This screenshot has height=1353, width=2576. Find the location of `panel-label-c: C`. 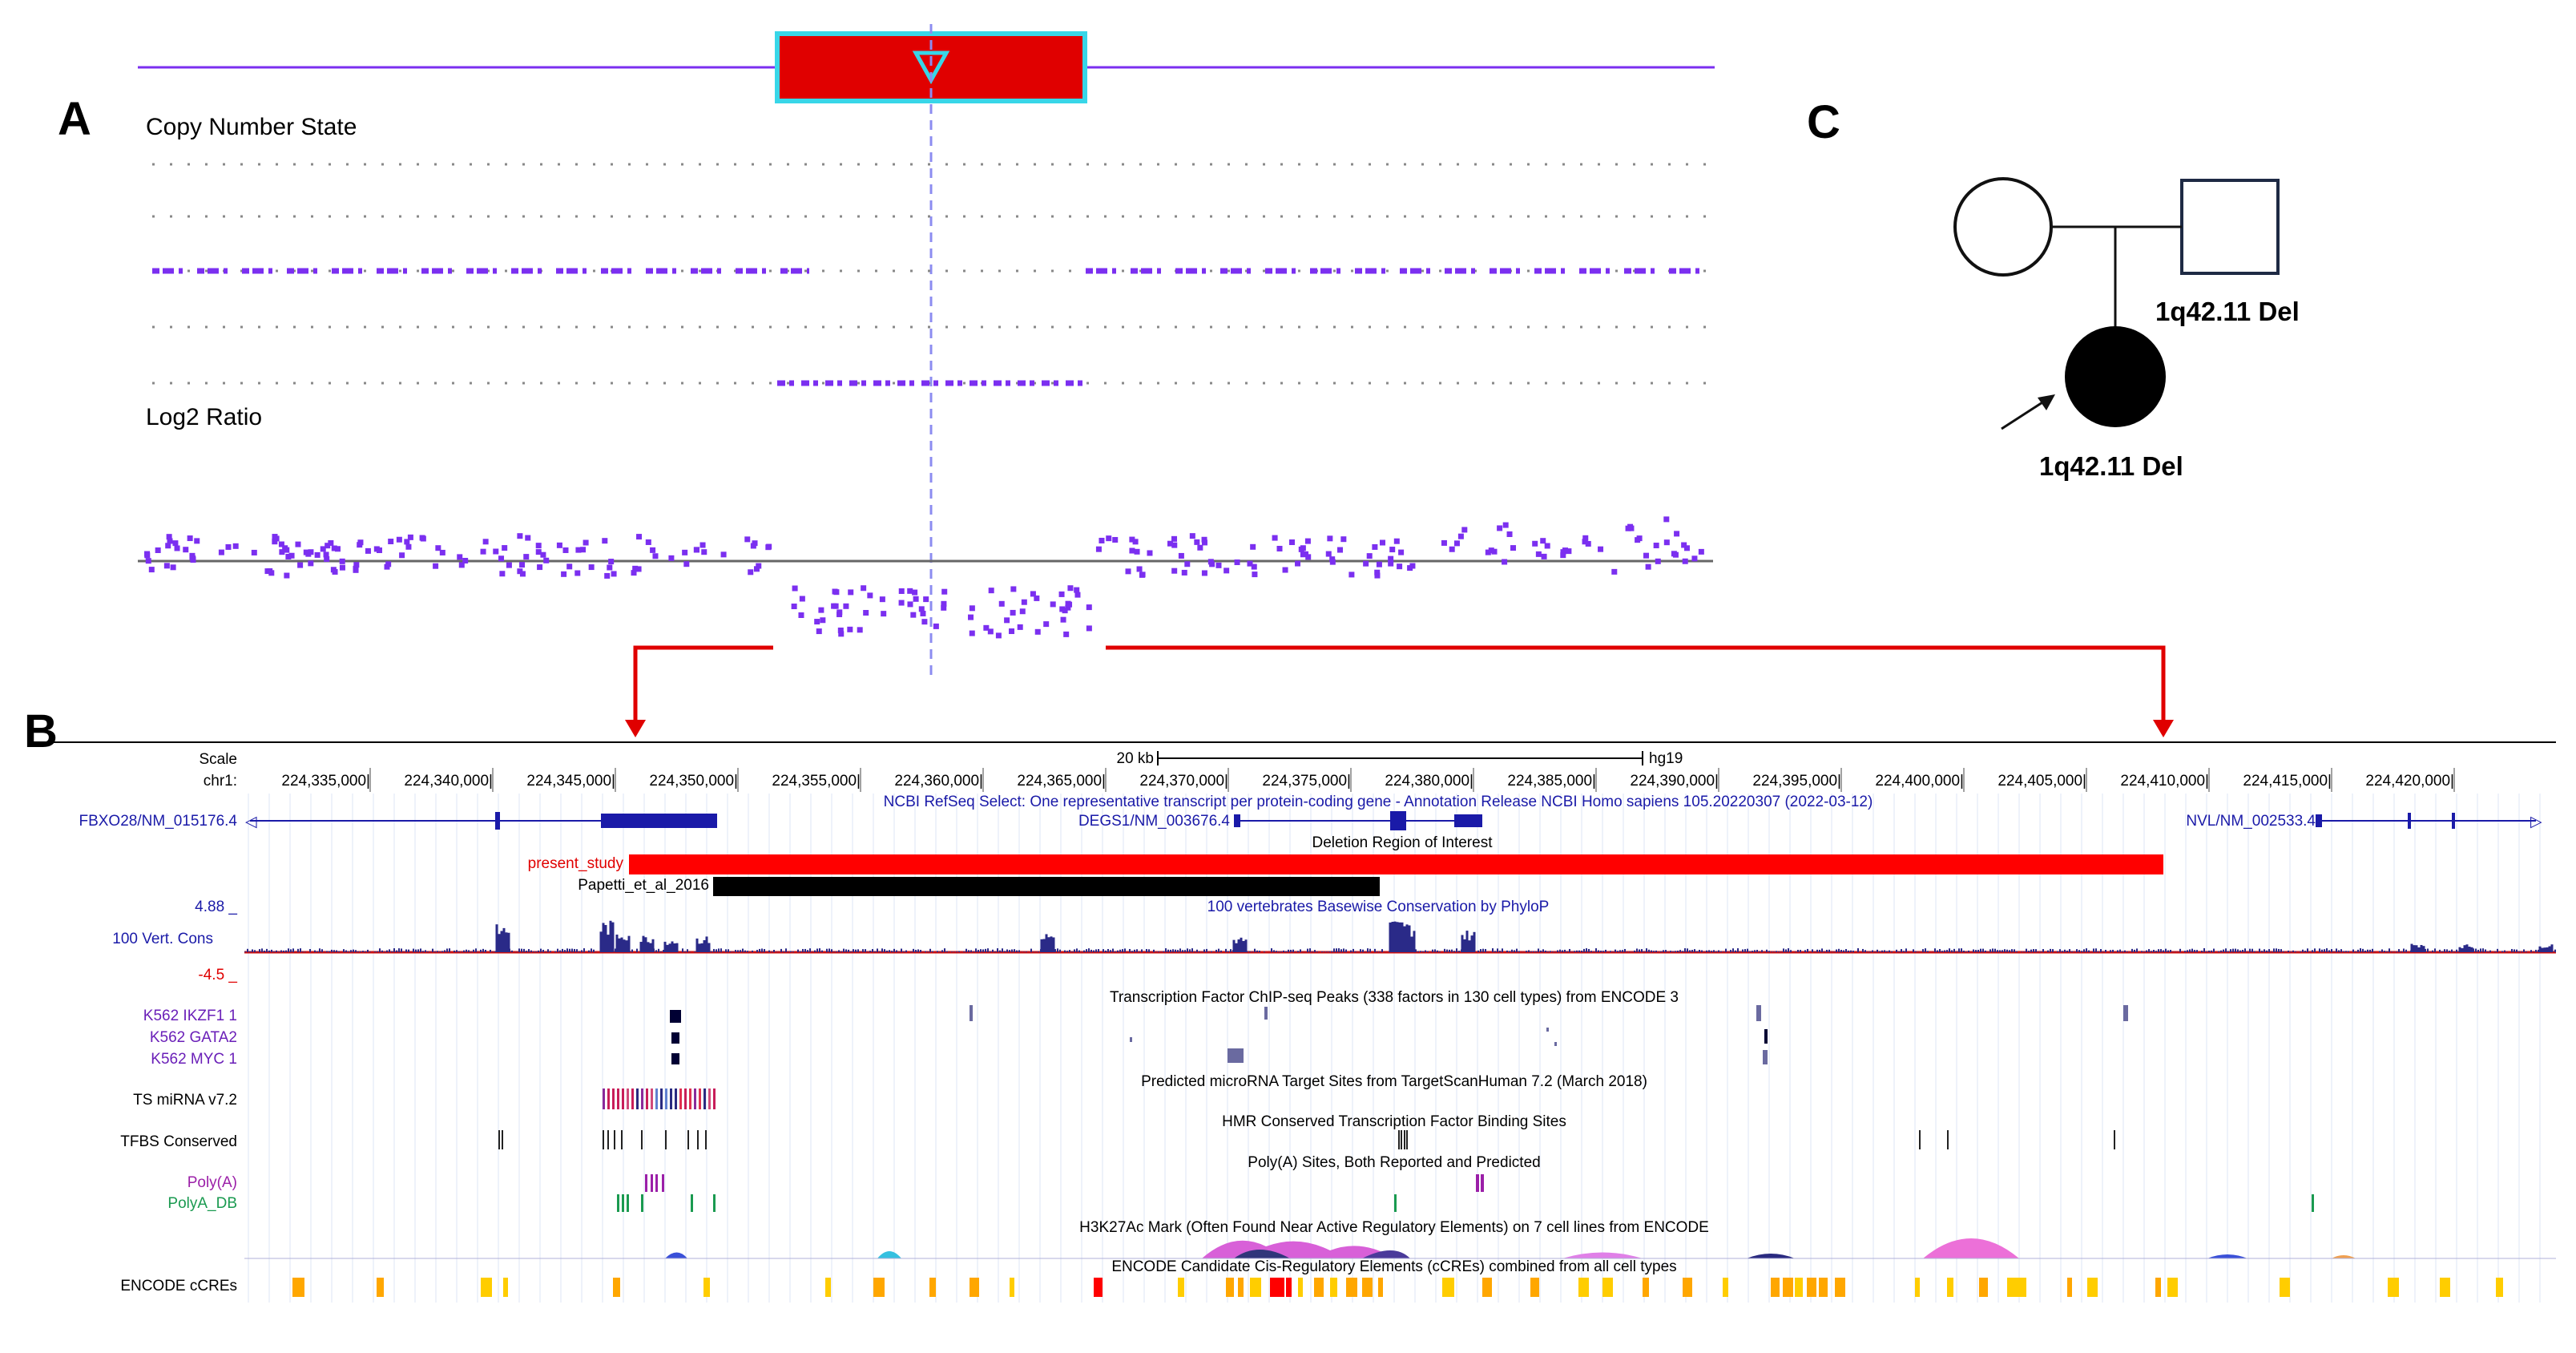

panel-label-c: C is located at coordinates (1823, 122).